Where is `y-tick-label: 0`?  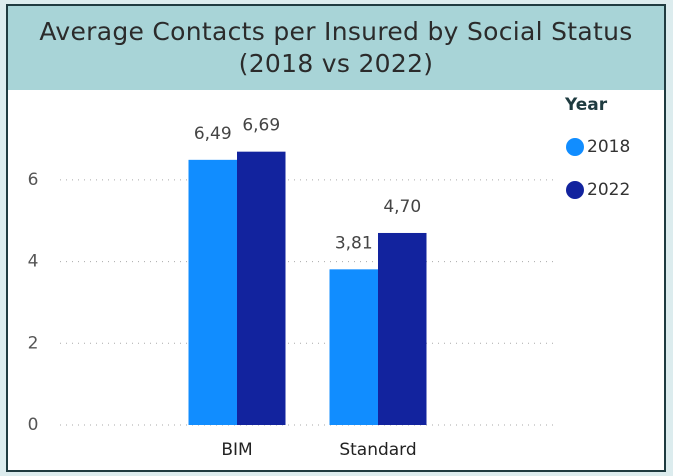 y-tick-label: 0 is located at coordinates (33, 425).